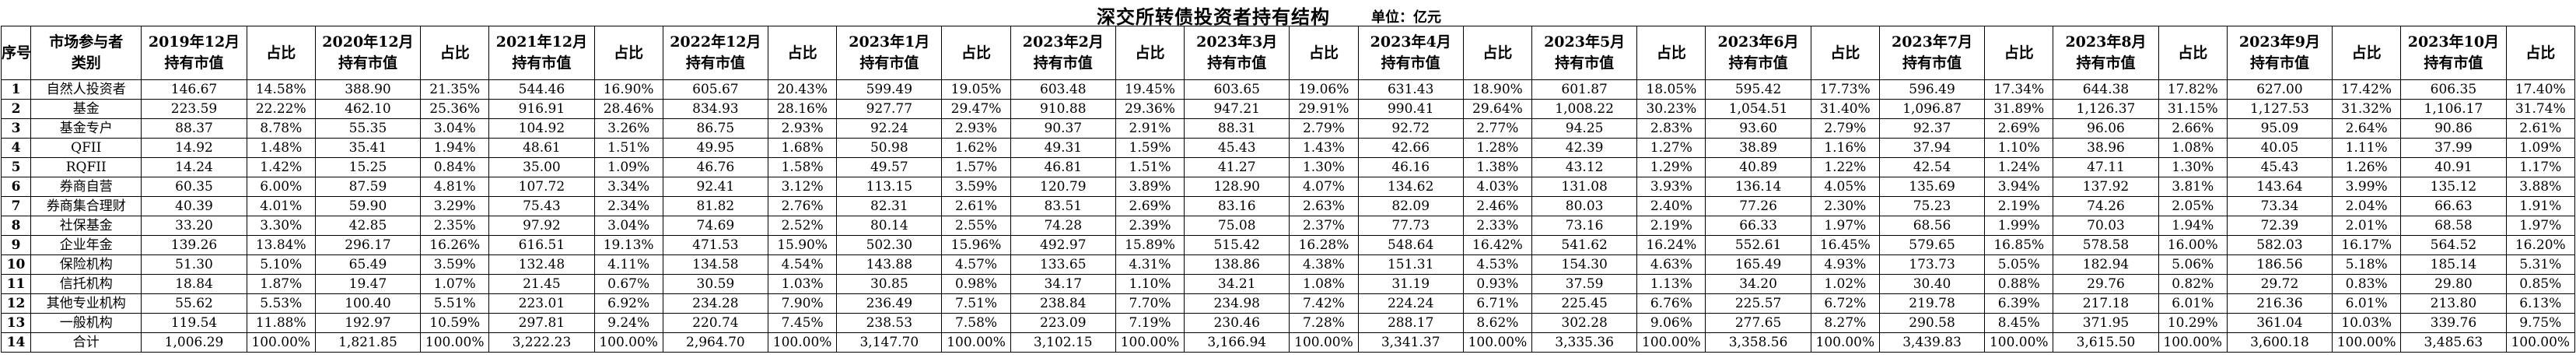  What do you see at coordinates (1584, 342) in the screenshot?
I see `cell-value: 3,335.36` at bounding box center [1584, 342].